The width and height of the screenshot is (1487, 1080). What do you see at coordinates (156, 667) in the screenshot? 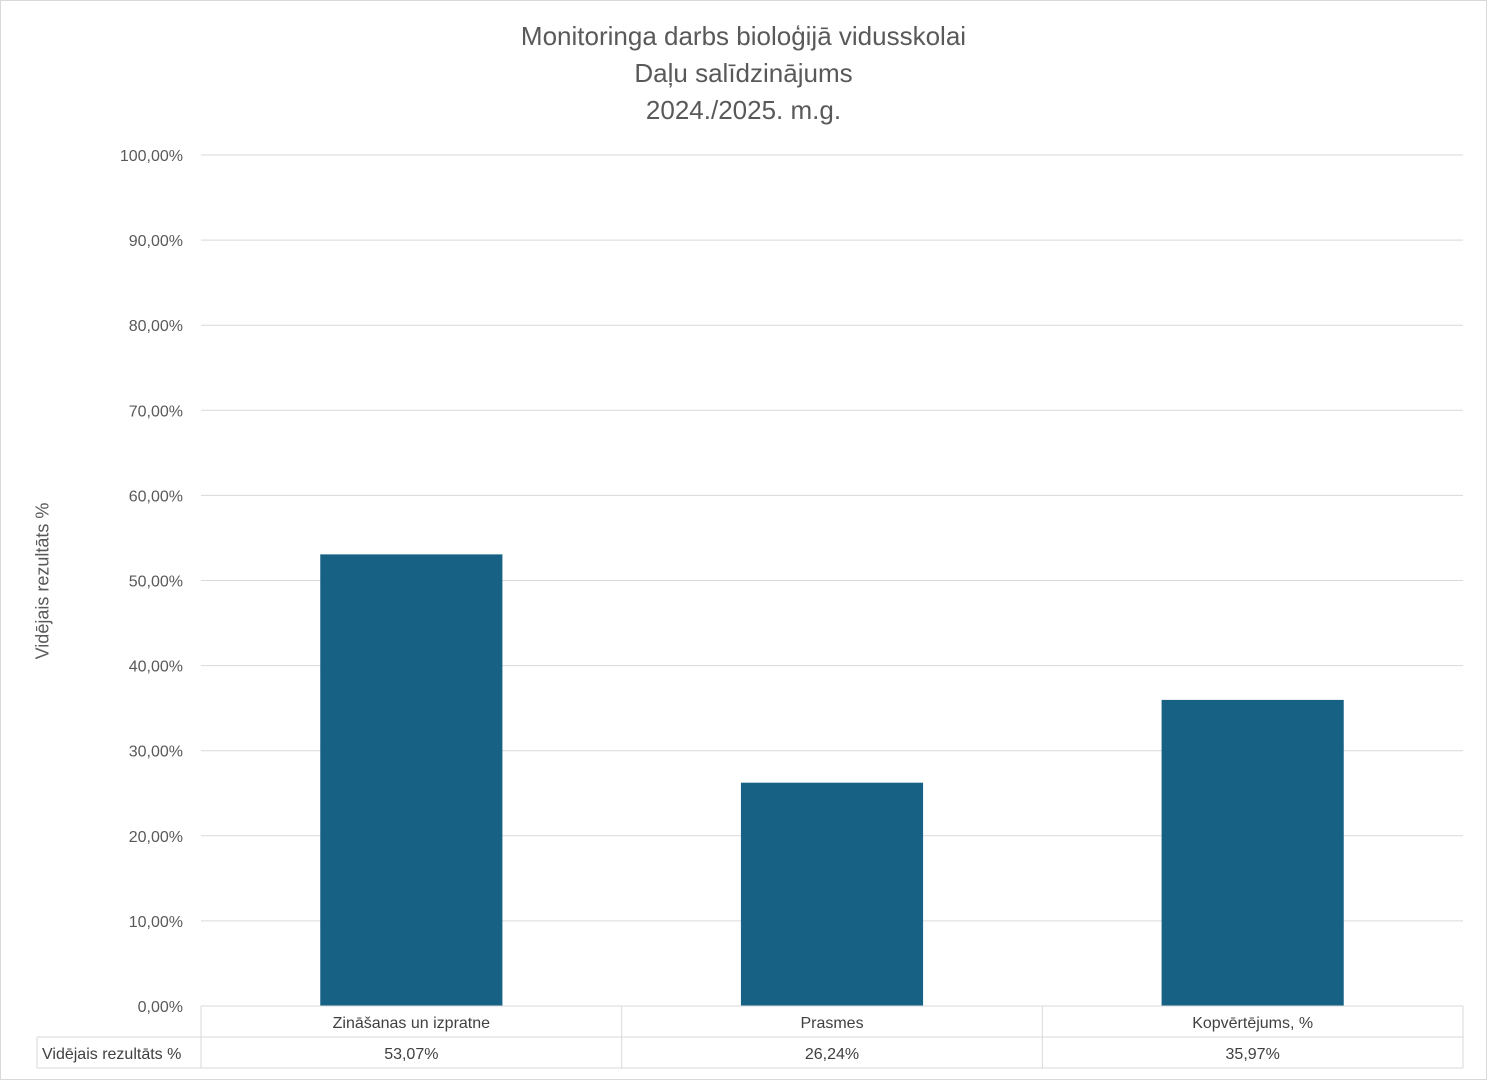
I see `y-tick-label: 40,00%` at bounding box center [156, 667].